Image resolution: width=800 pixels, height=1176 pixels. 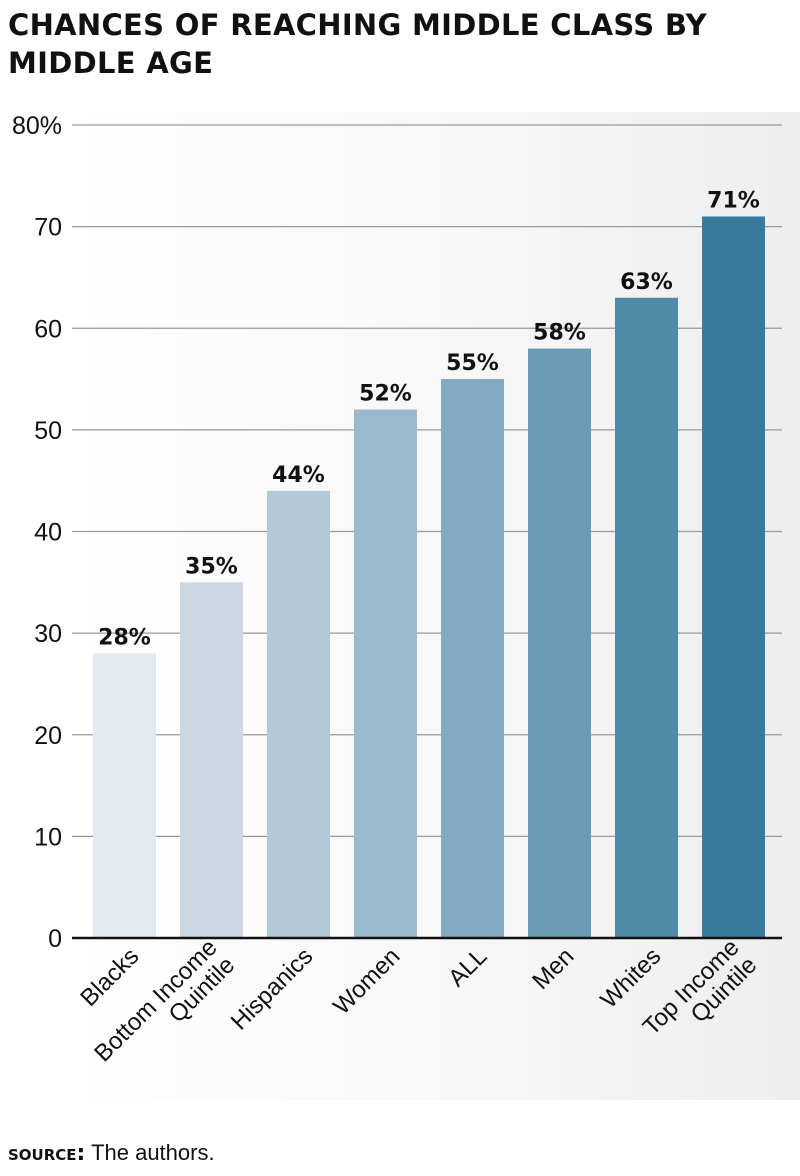 What do you see at coordinates (47, 1153) in the screenshot?
I see `source-label: SOURCE:` at bounding box center [47, 1153].